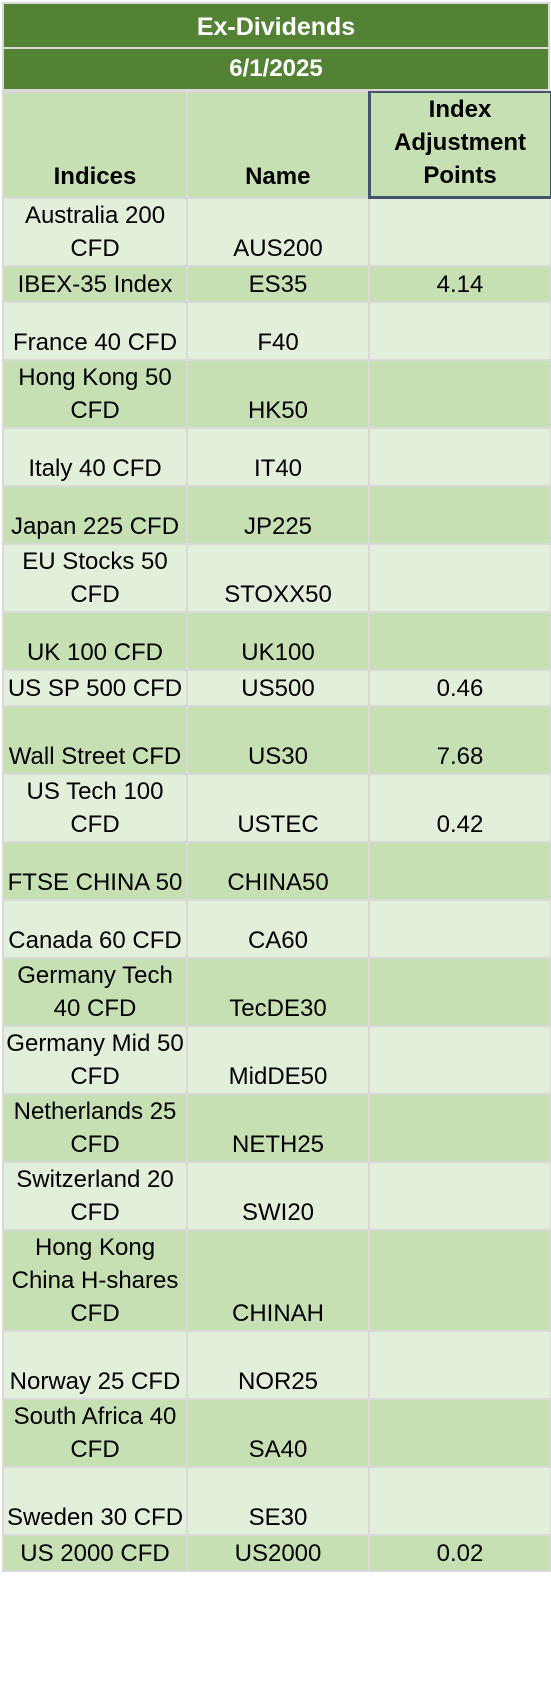 The height and width of the screenshot is (1693, 551). What do you see at coordinates (95, 928) in the screenshot?
I see `index-cell: Canada 60 CFD` at bounding box center [95, 928].